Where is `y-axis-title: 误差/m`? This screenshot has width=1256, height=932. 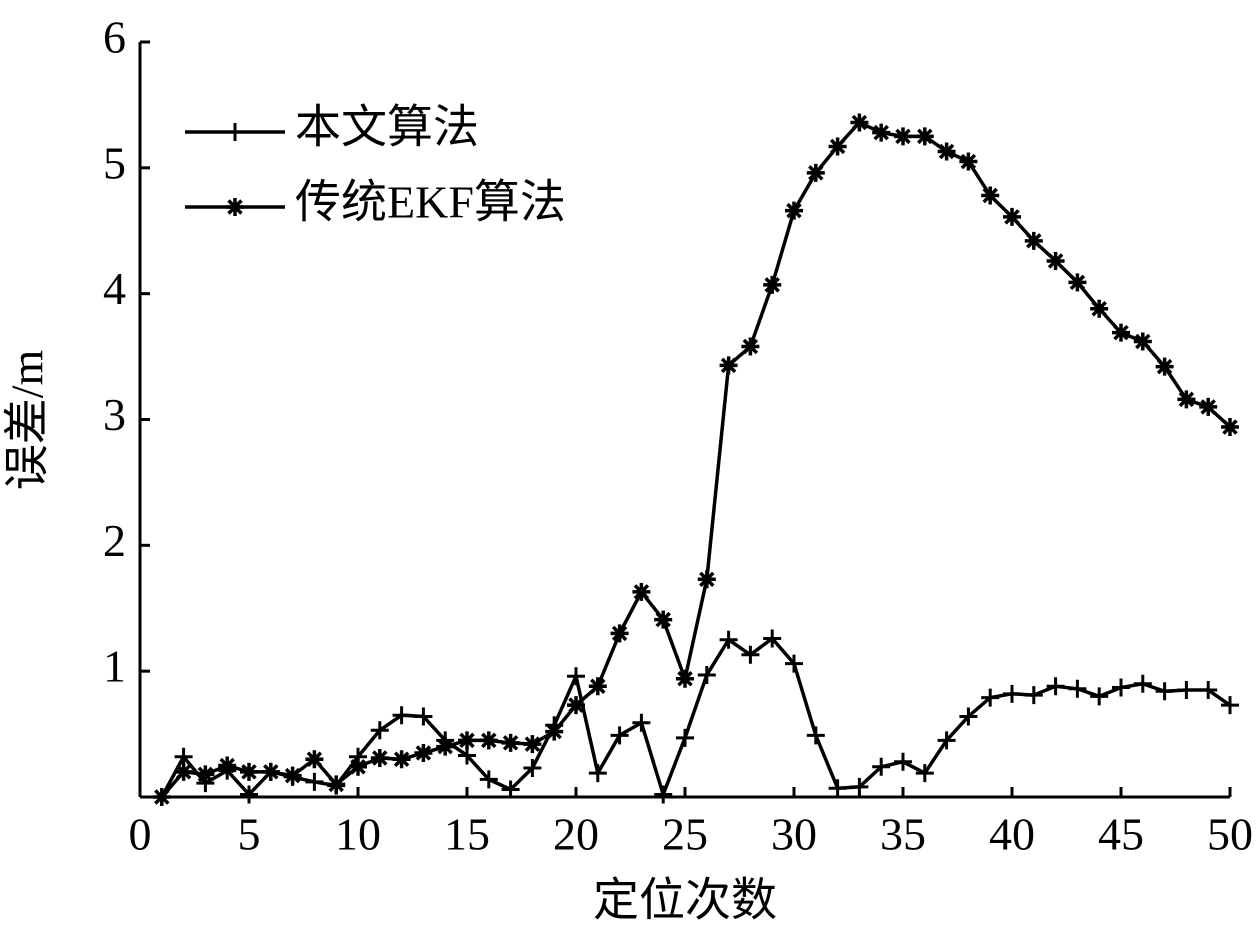 y-axis-title: 误差/m is located at coordinates (27, 420).